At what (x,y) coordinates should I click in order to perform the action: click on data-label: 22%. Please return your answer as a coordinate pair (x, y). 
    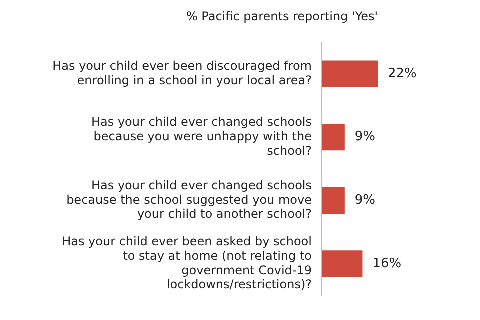
    Looking at the image, I should click on (402, 74).